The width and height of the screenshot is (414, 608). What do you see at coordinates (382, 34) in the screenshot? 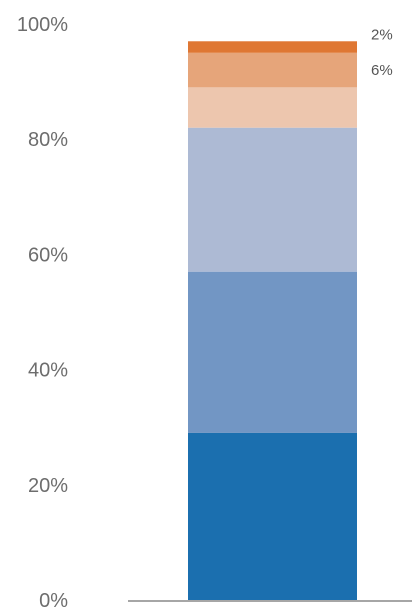
I see `data-label: 2%` at bounding box center [382, 34].